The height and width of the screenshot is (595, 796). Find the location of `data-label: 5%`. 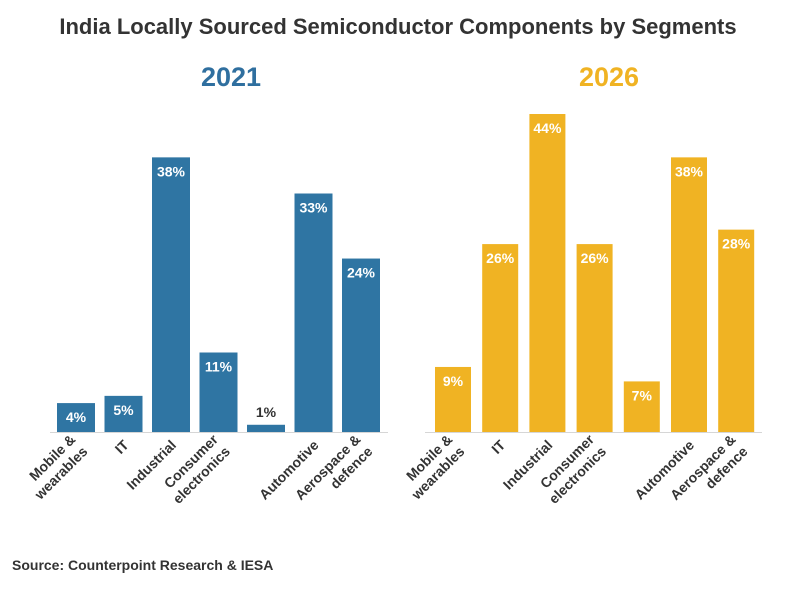

data-label: 5% is located at coordinates (123, 410).